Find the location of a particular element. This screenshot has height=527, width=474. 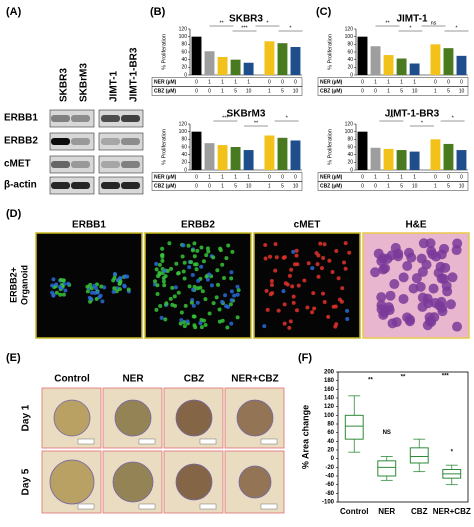

y-tick-label: 40 is located at coordinates (350, 60).